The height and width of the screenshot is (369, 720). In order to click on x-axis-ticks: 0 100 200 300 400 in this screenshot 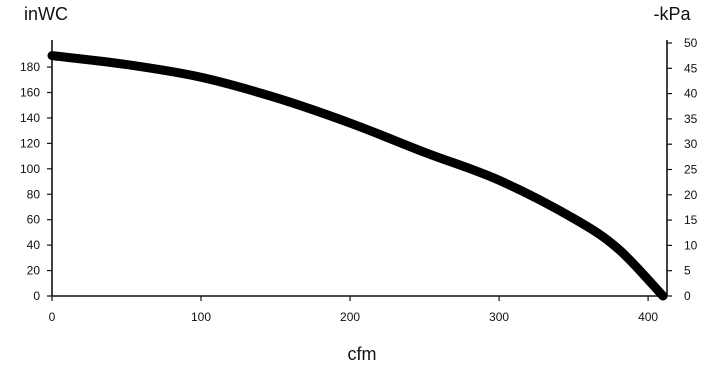, I will do `click(353, 310)`.